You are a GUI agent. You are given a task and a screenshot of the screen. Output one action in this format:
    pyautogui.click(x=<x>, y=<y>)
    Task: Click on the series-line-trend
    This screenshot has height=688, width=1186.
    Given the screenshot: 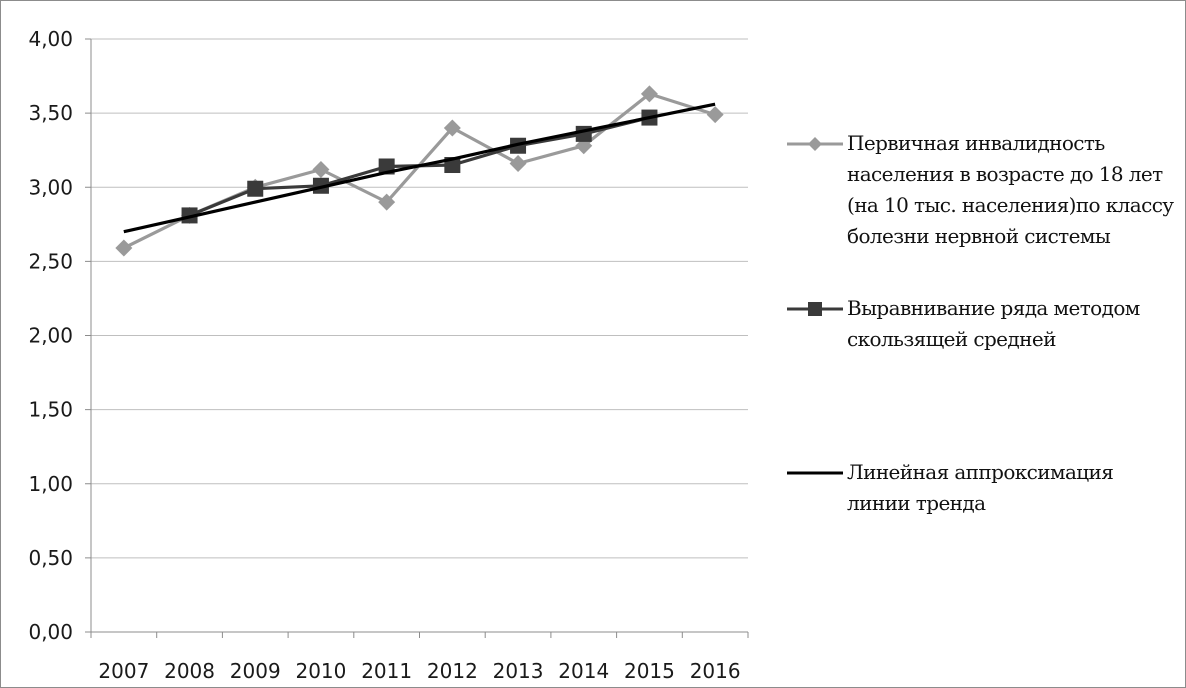 What is the action you would take?
    pyautogui.click(x=419, y=168)
    